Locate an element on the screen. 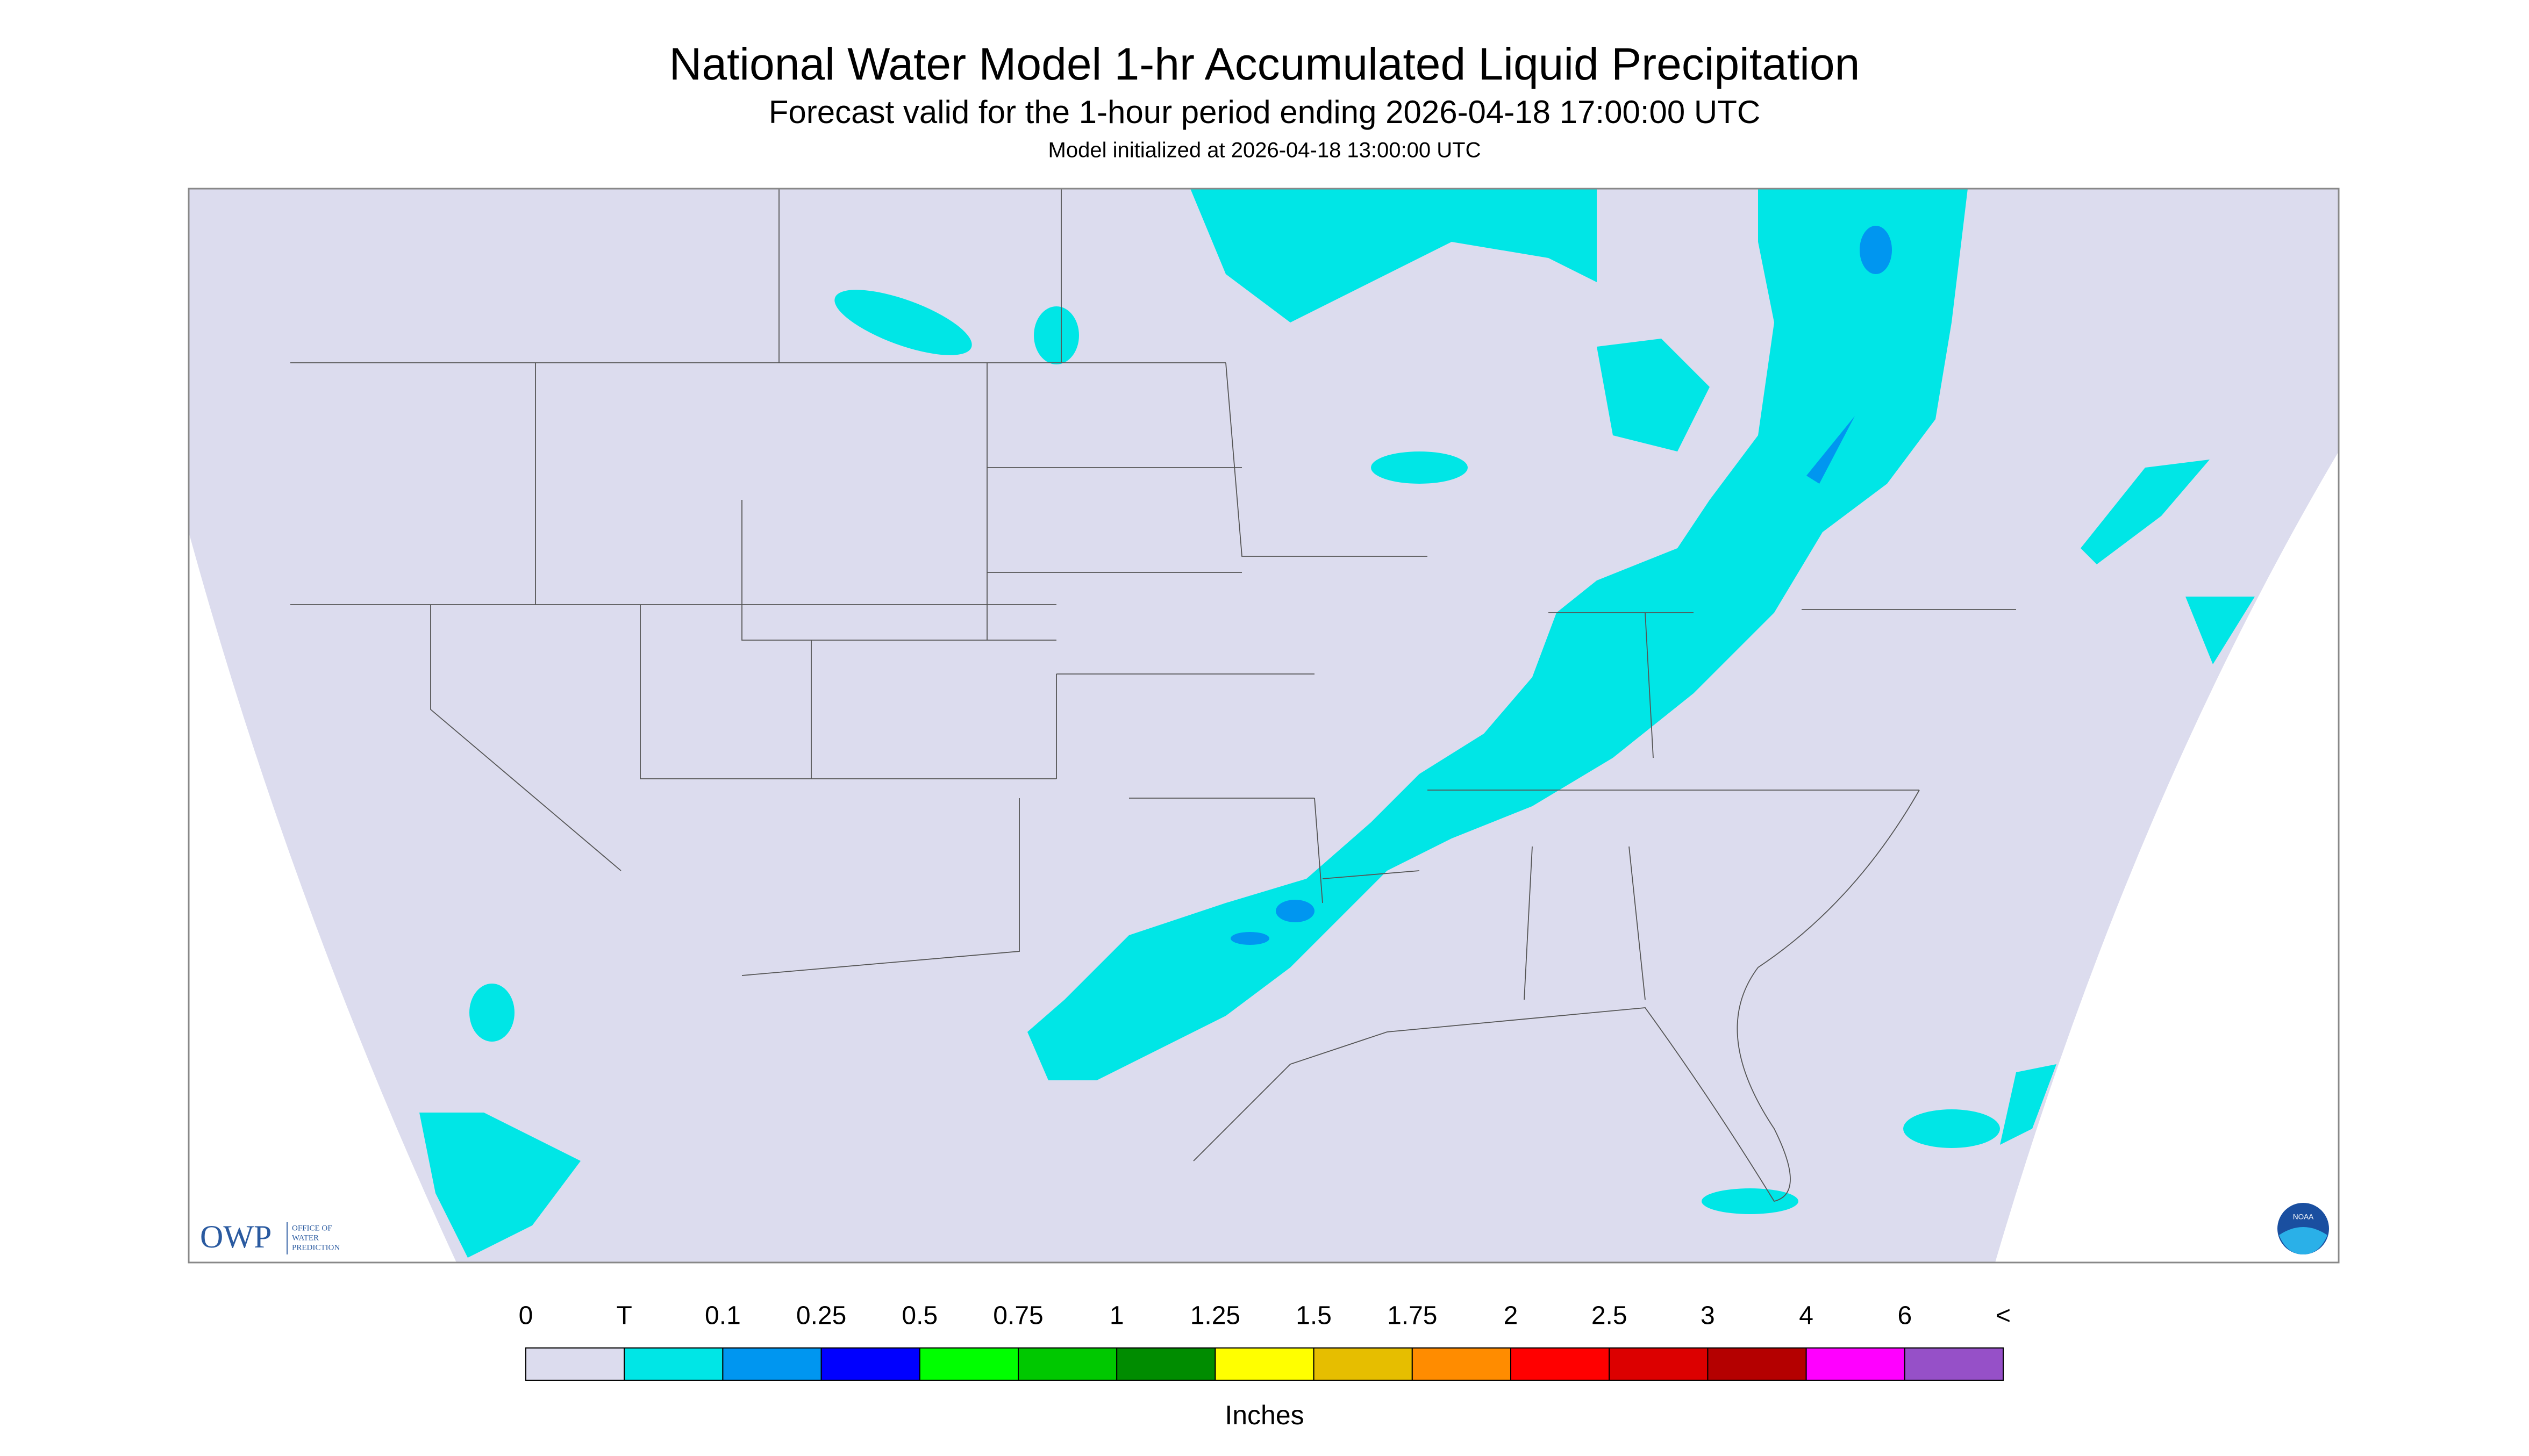 This screenshot has width=2529, height=1456. legend-label: T is located at coordinates (624, 1316).